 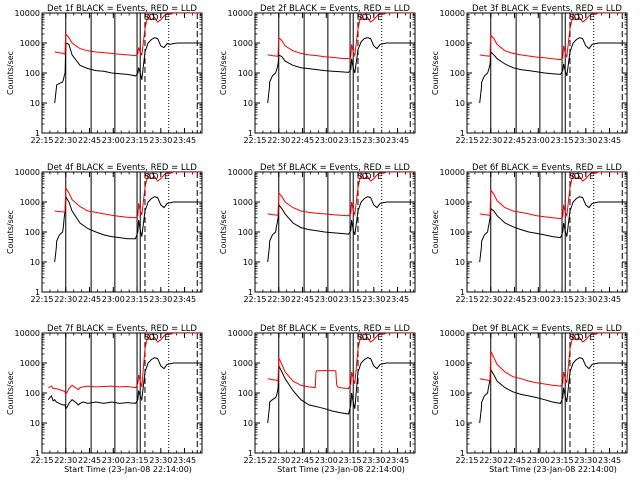 I want to click on panel-title: Det 2f BLACK = Events, RED = LLD, so click(x=335, y=9).